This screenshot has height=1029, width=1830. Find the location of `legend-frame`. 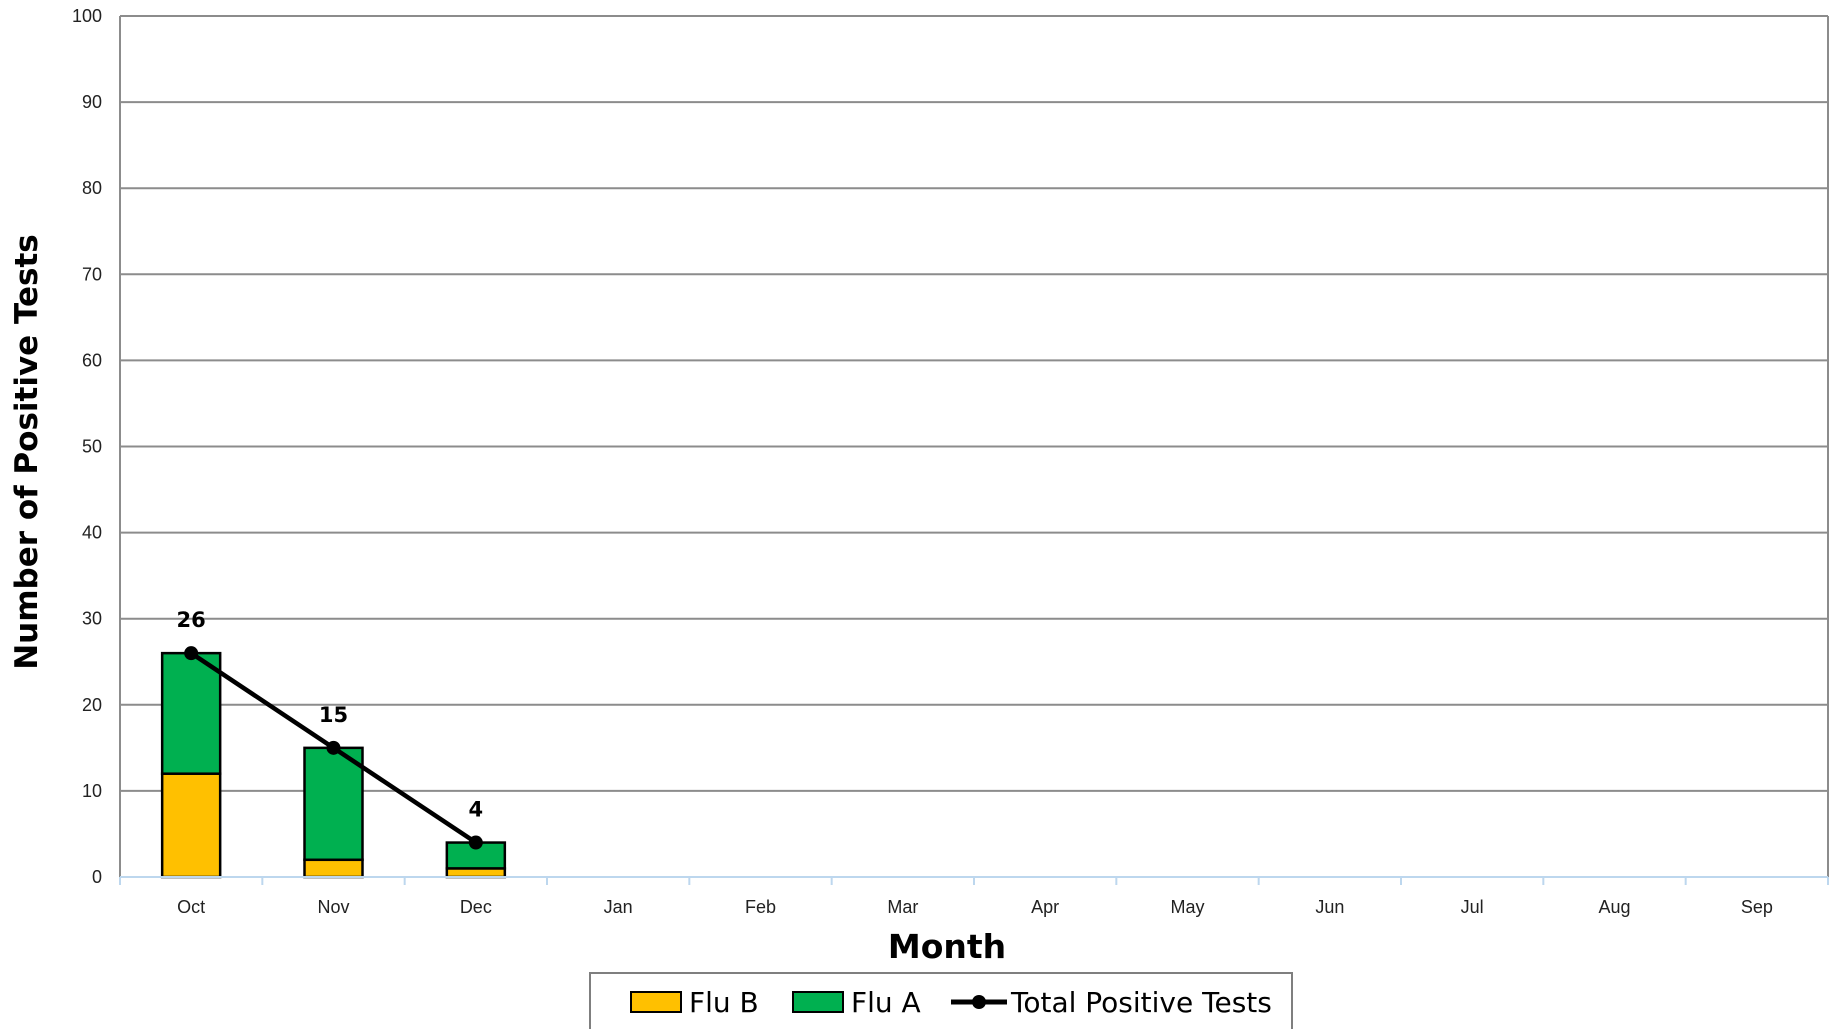

legend-frame is located at coordinates (941, 1000).